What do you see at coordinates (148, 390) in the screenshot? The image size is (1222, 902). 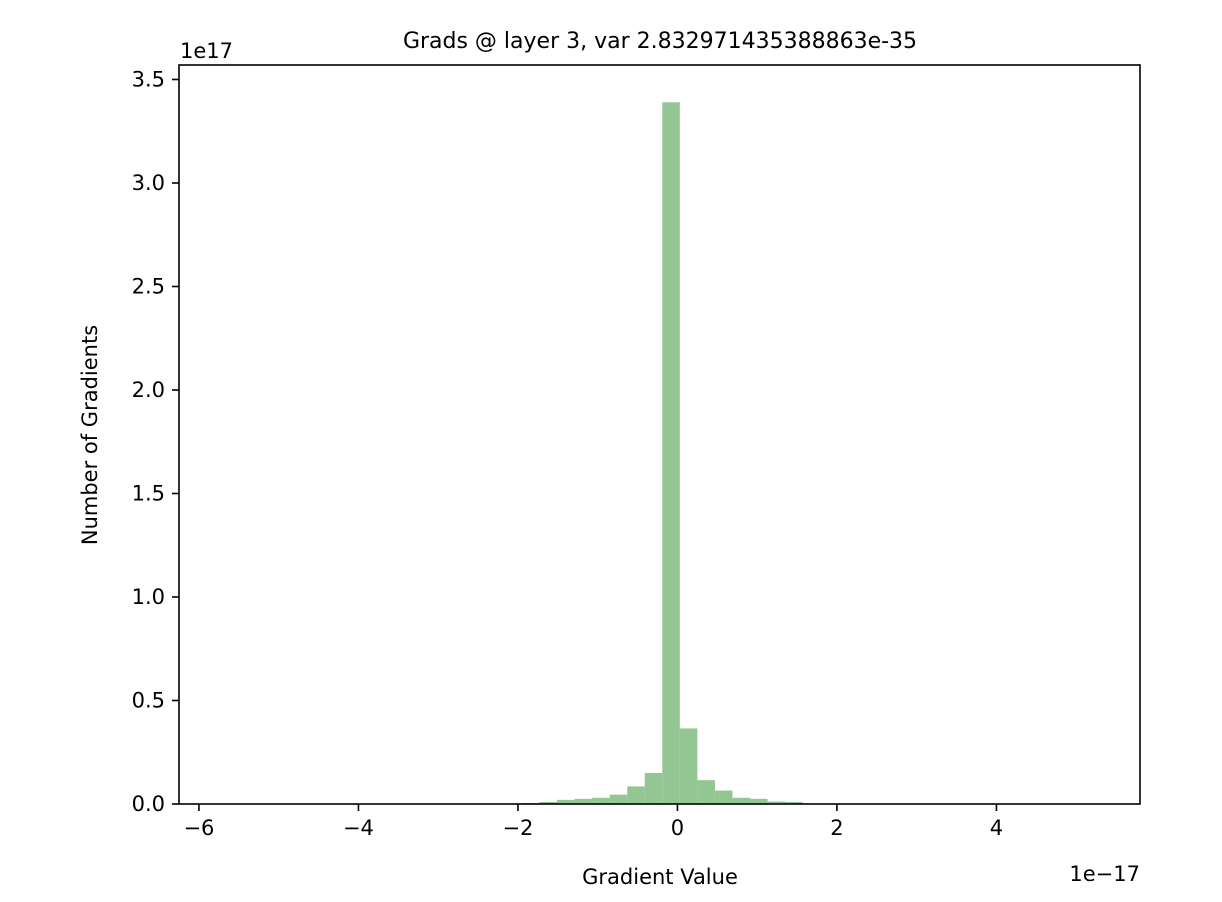 I see `y-tick-label: 2.0` at bounding box center [148, 390].